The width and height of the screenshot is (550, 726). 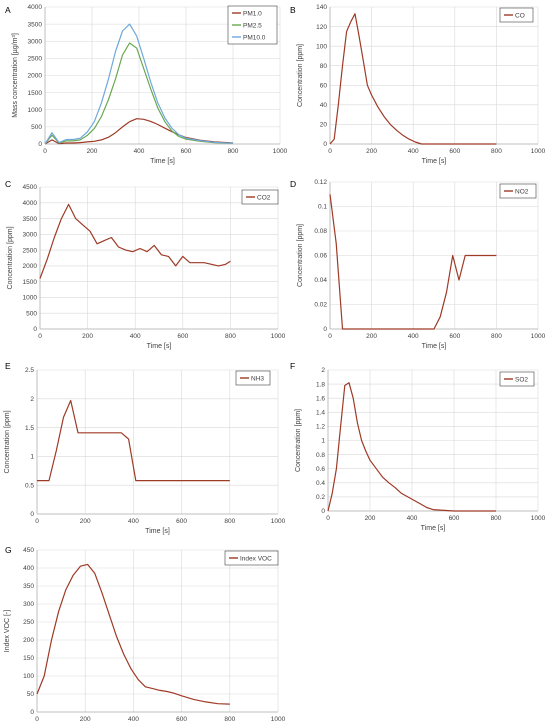 What do you see at coordinates (413, 262) in the screenshot?
I see `series-line-no2` at bounding box center [413, 262].